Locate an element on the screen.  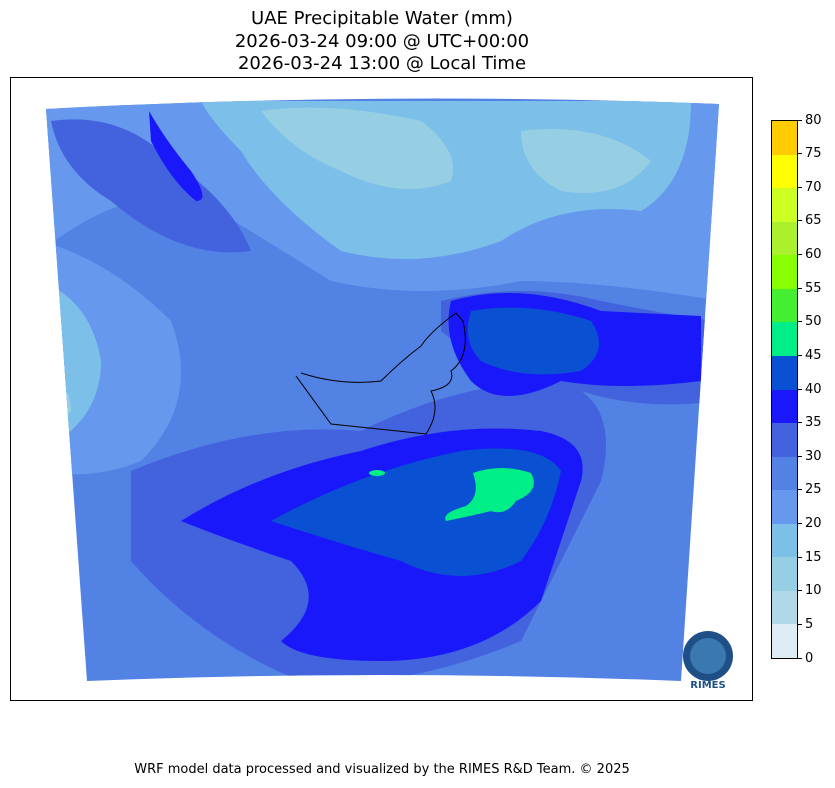
colorbar-tick-label: 5 is located at coordinates (805, 624).